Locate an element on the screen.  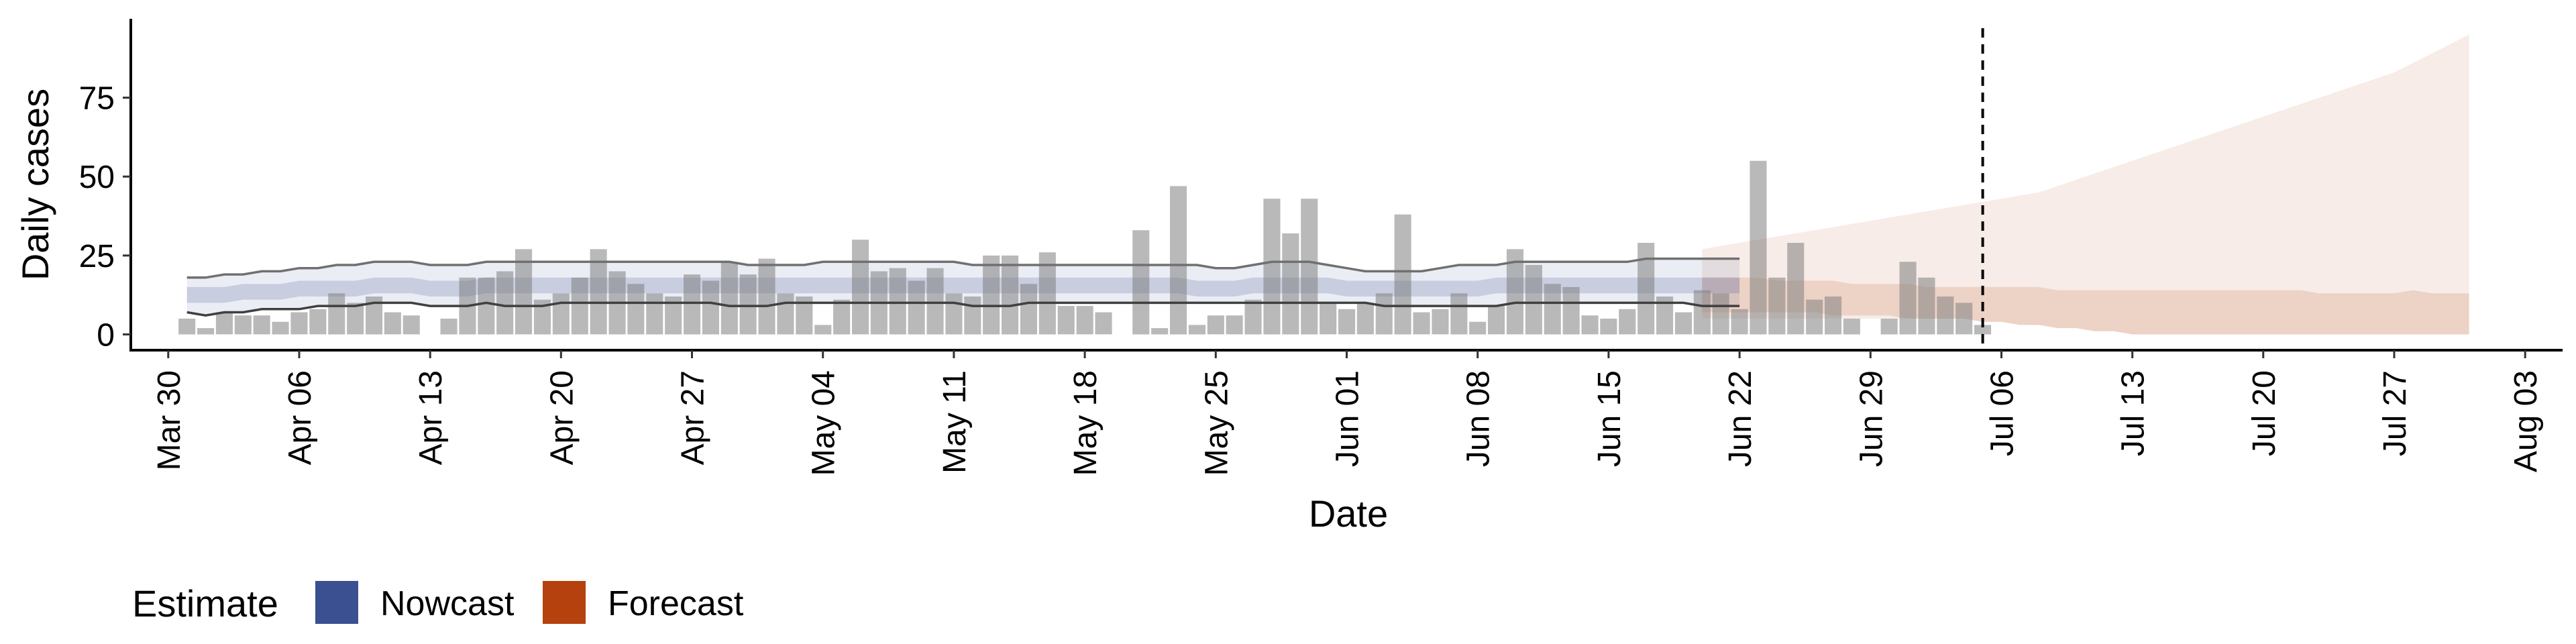
x-tick-label: May 04 is located at coordinates (824, 423).